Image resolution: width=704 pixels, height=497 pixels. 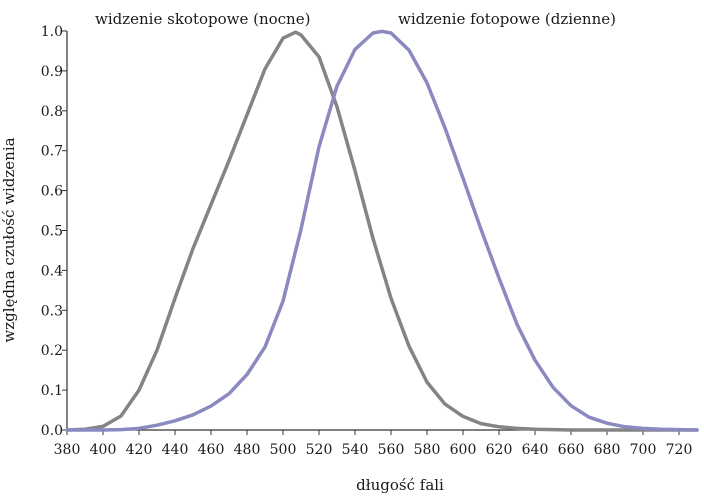 What do you see at coordinates (202, 19) in the screenshot?
I see `annotation-scotopic: widzenie skotopowe (nocne)` at bounding box center [202, 19].